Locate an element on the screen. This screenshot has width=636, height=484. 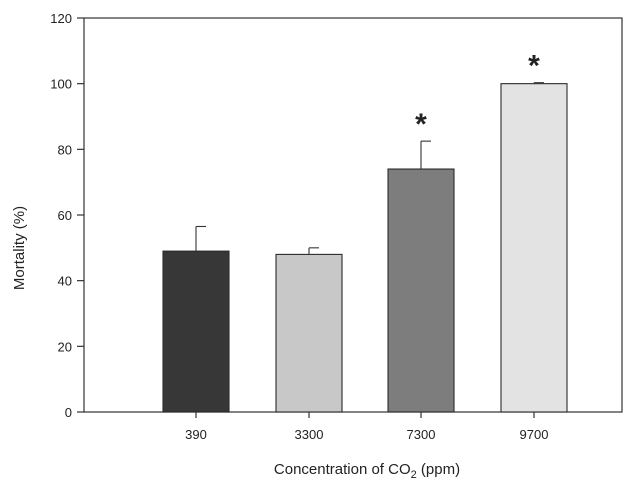
y-axis-label: Mortality (%) is located at coordinates (19, 248).